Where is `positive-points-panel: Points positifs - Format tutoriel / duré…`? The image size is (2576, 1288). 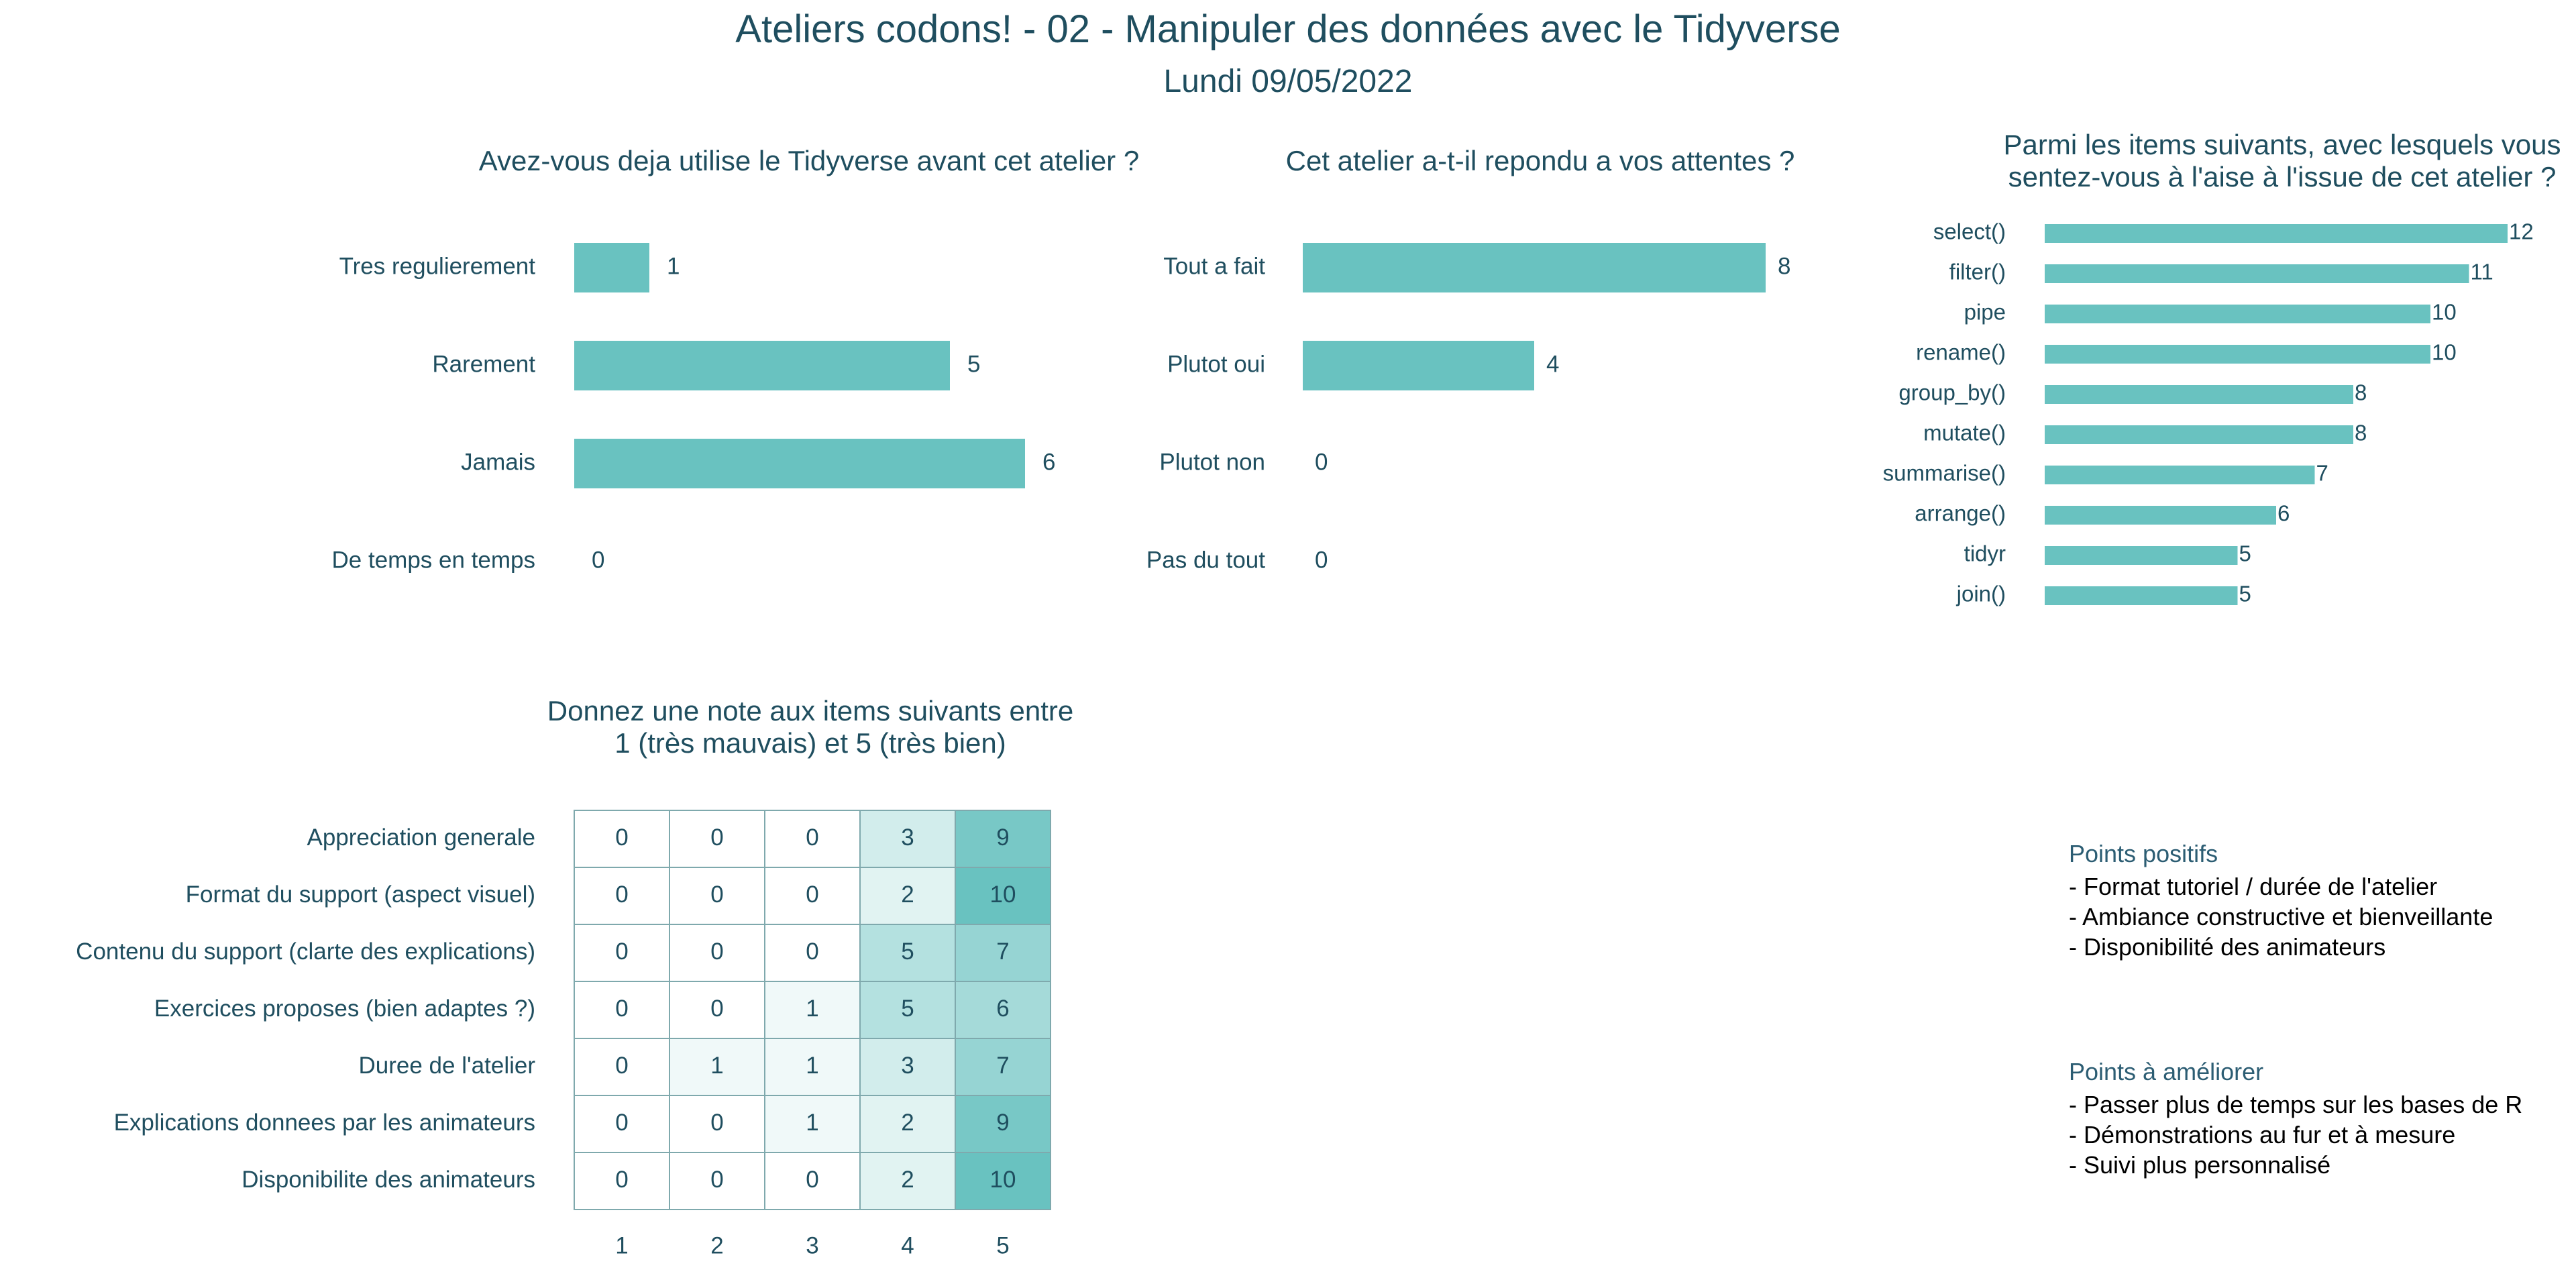 positive-points-panel: Points positifs - Format tutoriel / duré… is located at coordinates (2281, 900).